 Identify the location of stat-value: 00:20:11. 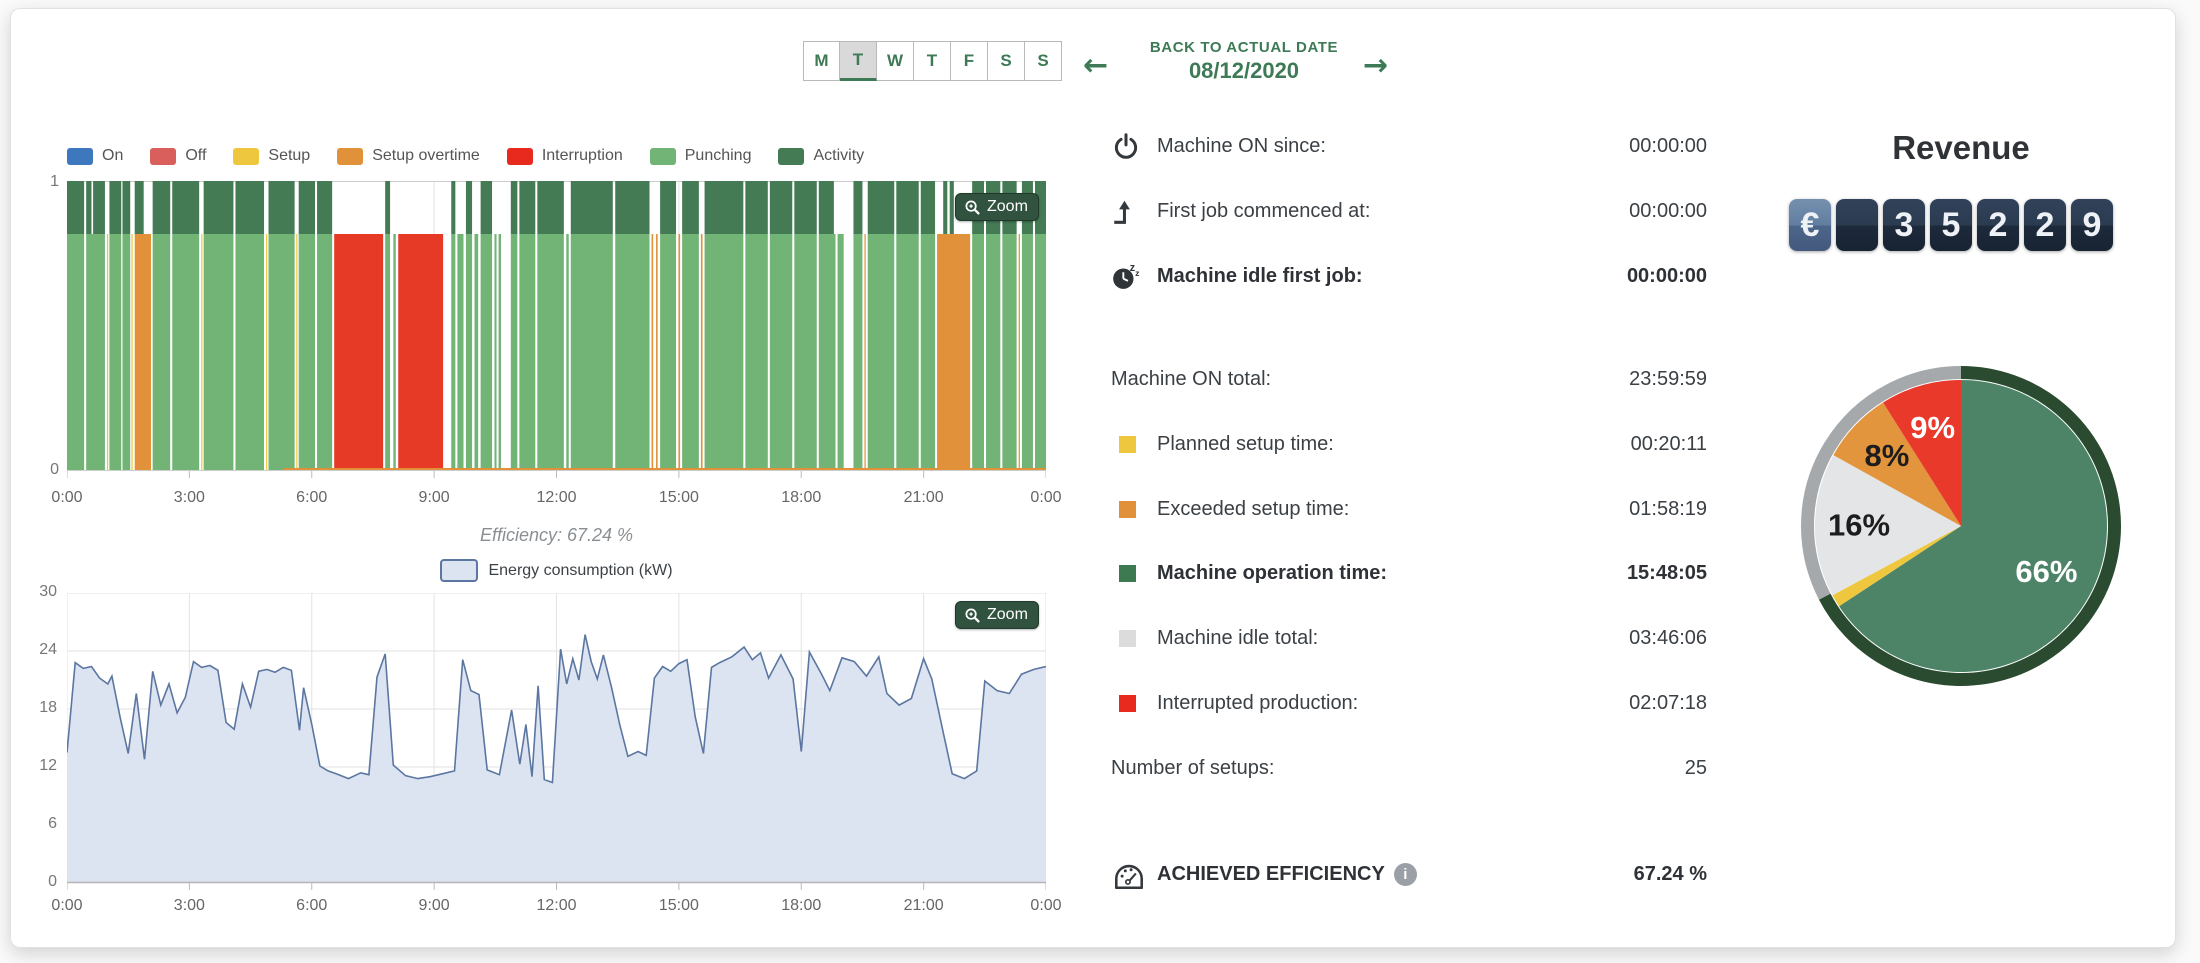
(1668, 443).